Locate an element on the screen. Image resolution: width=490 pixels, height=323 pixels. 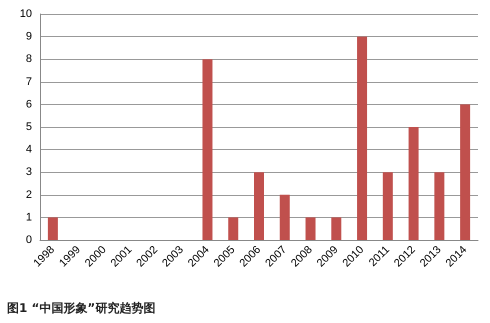
y-tick-label: 3 is located at coordinates (29, 172).